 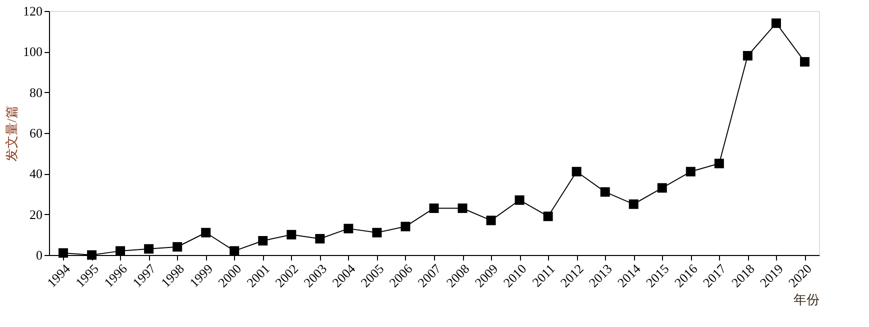 I want to click on x-axis-title: 年份, so click(x=807, y=300).